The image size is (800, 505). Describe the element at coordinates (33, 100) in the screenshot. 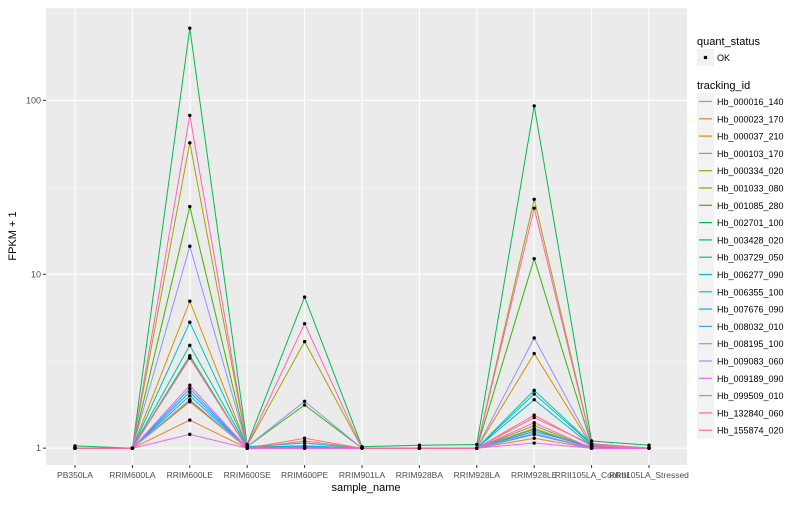

I see `y-tick-label: 100` at that location.